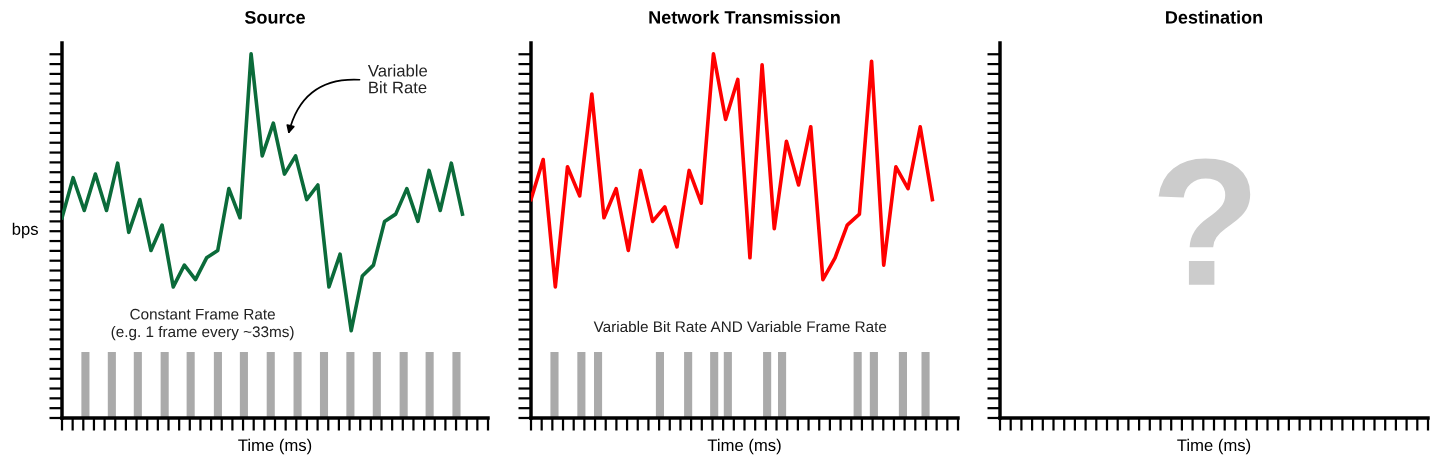 This screenshot has height=458, width=1439. What do you see at coordinates (1214, 17) in the screenshot?
I see `text: Destination` at bounding box center [1214, 17].